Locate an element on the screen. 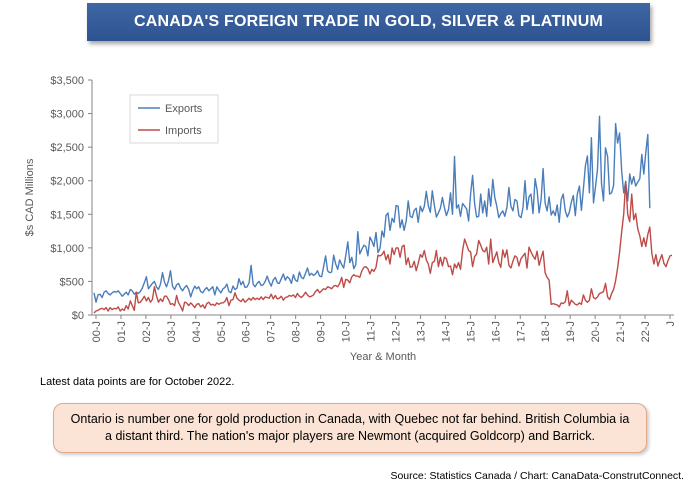 This screenshot has height=488, width=694. x-tick-label: 15-J is located at coordinates (471, 331).